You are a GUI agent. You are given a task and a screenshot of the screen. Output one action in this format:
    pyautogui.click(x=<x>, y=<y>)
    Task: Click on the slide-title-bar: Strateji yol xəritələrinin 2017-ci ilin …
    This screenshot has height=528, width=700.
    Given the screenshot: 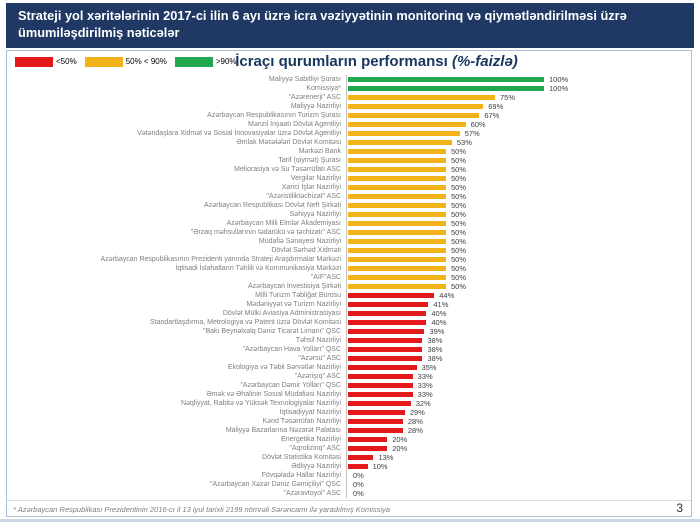 What is the action you would take?
    pyautogui.click(x=350, y=25)
    